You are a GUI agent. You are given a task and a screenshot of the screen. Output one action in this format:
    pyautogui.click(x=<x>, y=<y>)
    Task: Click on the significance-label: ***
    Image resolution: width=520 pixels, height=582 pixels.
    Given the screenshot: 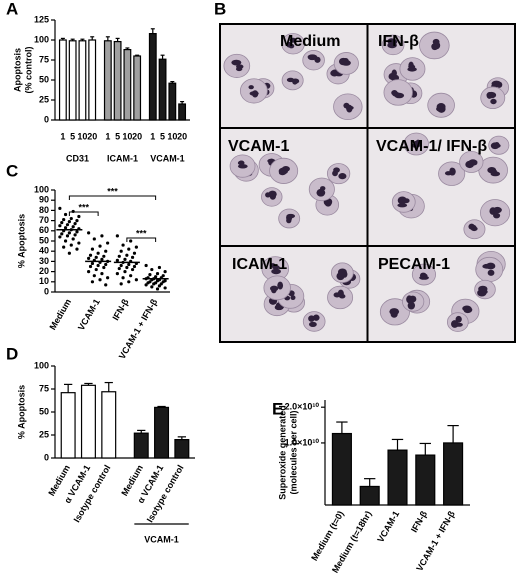 What is the action you would take?
    pyautogui.click(x=112, y=191)
    